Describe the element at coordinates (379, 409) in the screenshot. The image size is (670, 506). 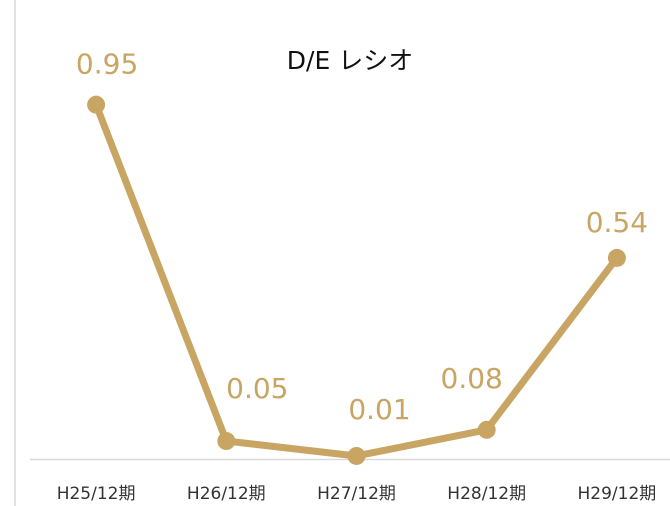
I see `data-label: 0.01` at that location.